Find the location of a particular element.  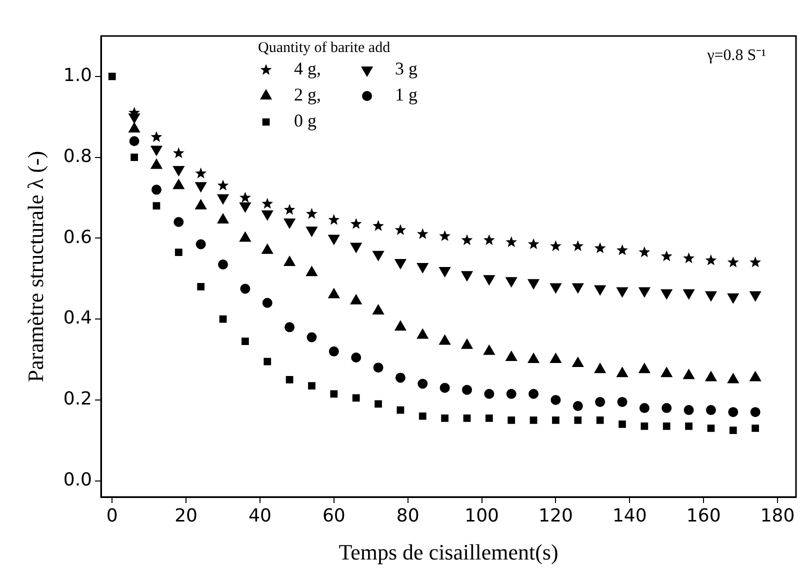

legend-label: 2 g, is located at coordinates (308, 94).